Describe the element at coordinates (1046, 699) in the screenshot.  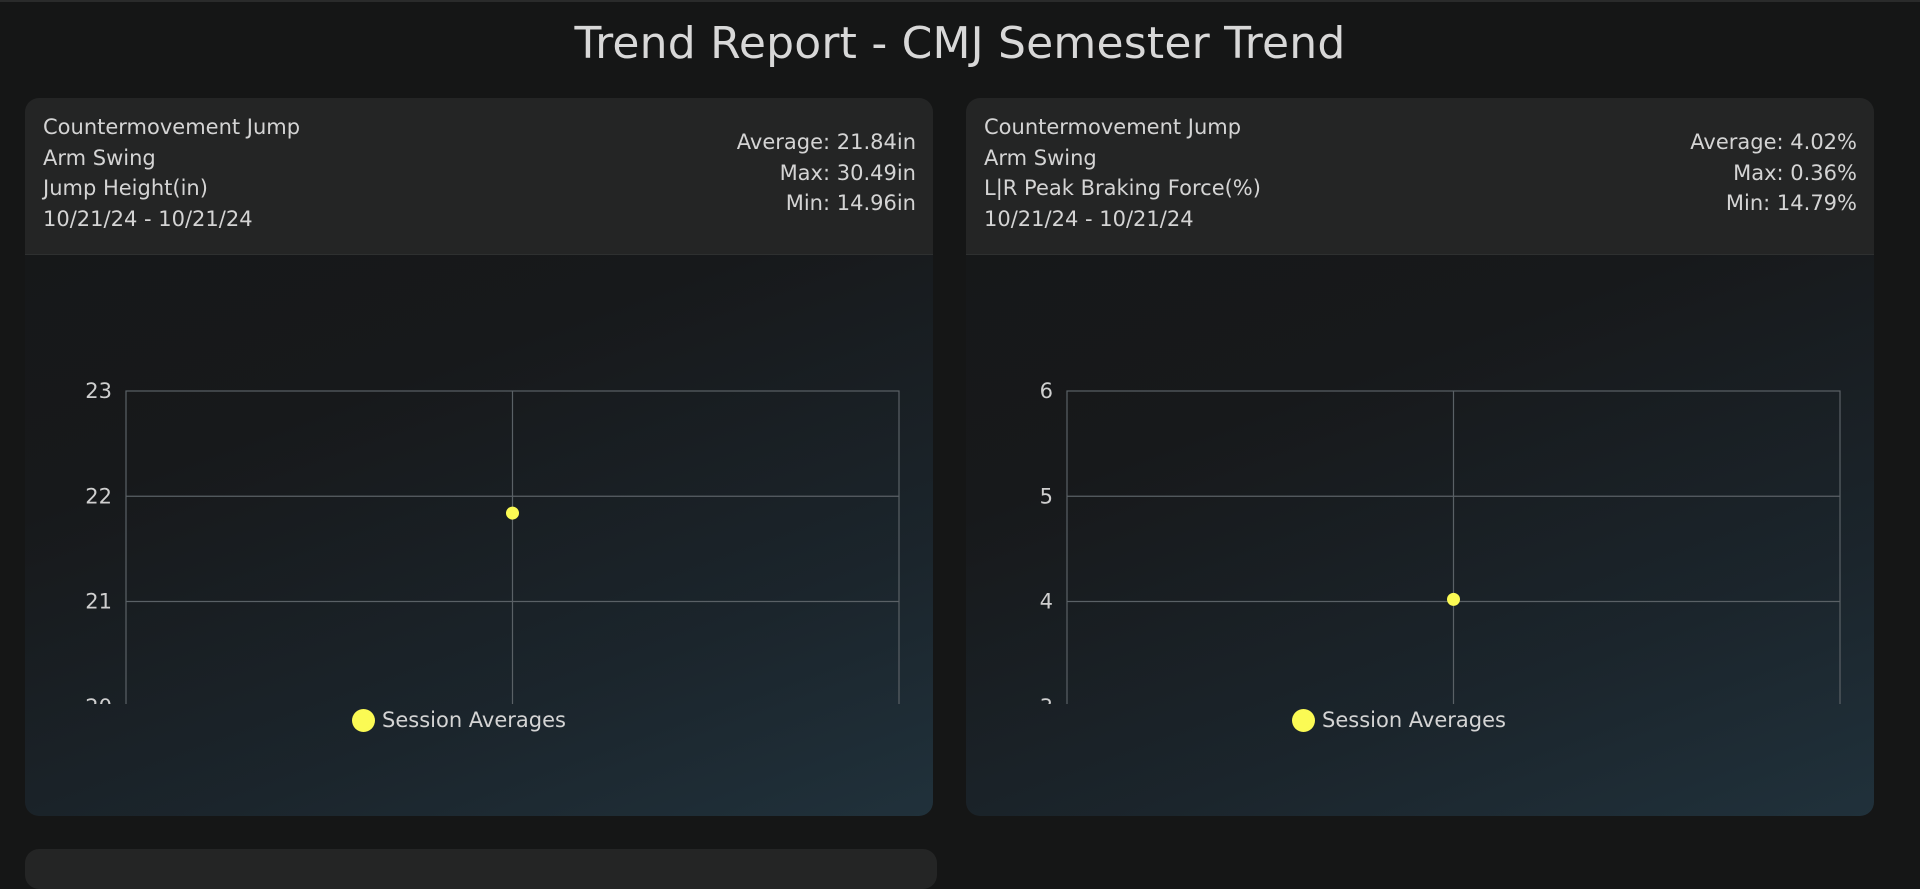
I see `y-tick-label: 3` at that location.